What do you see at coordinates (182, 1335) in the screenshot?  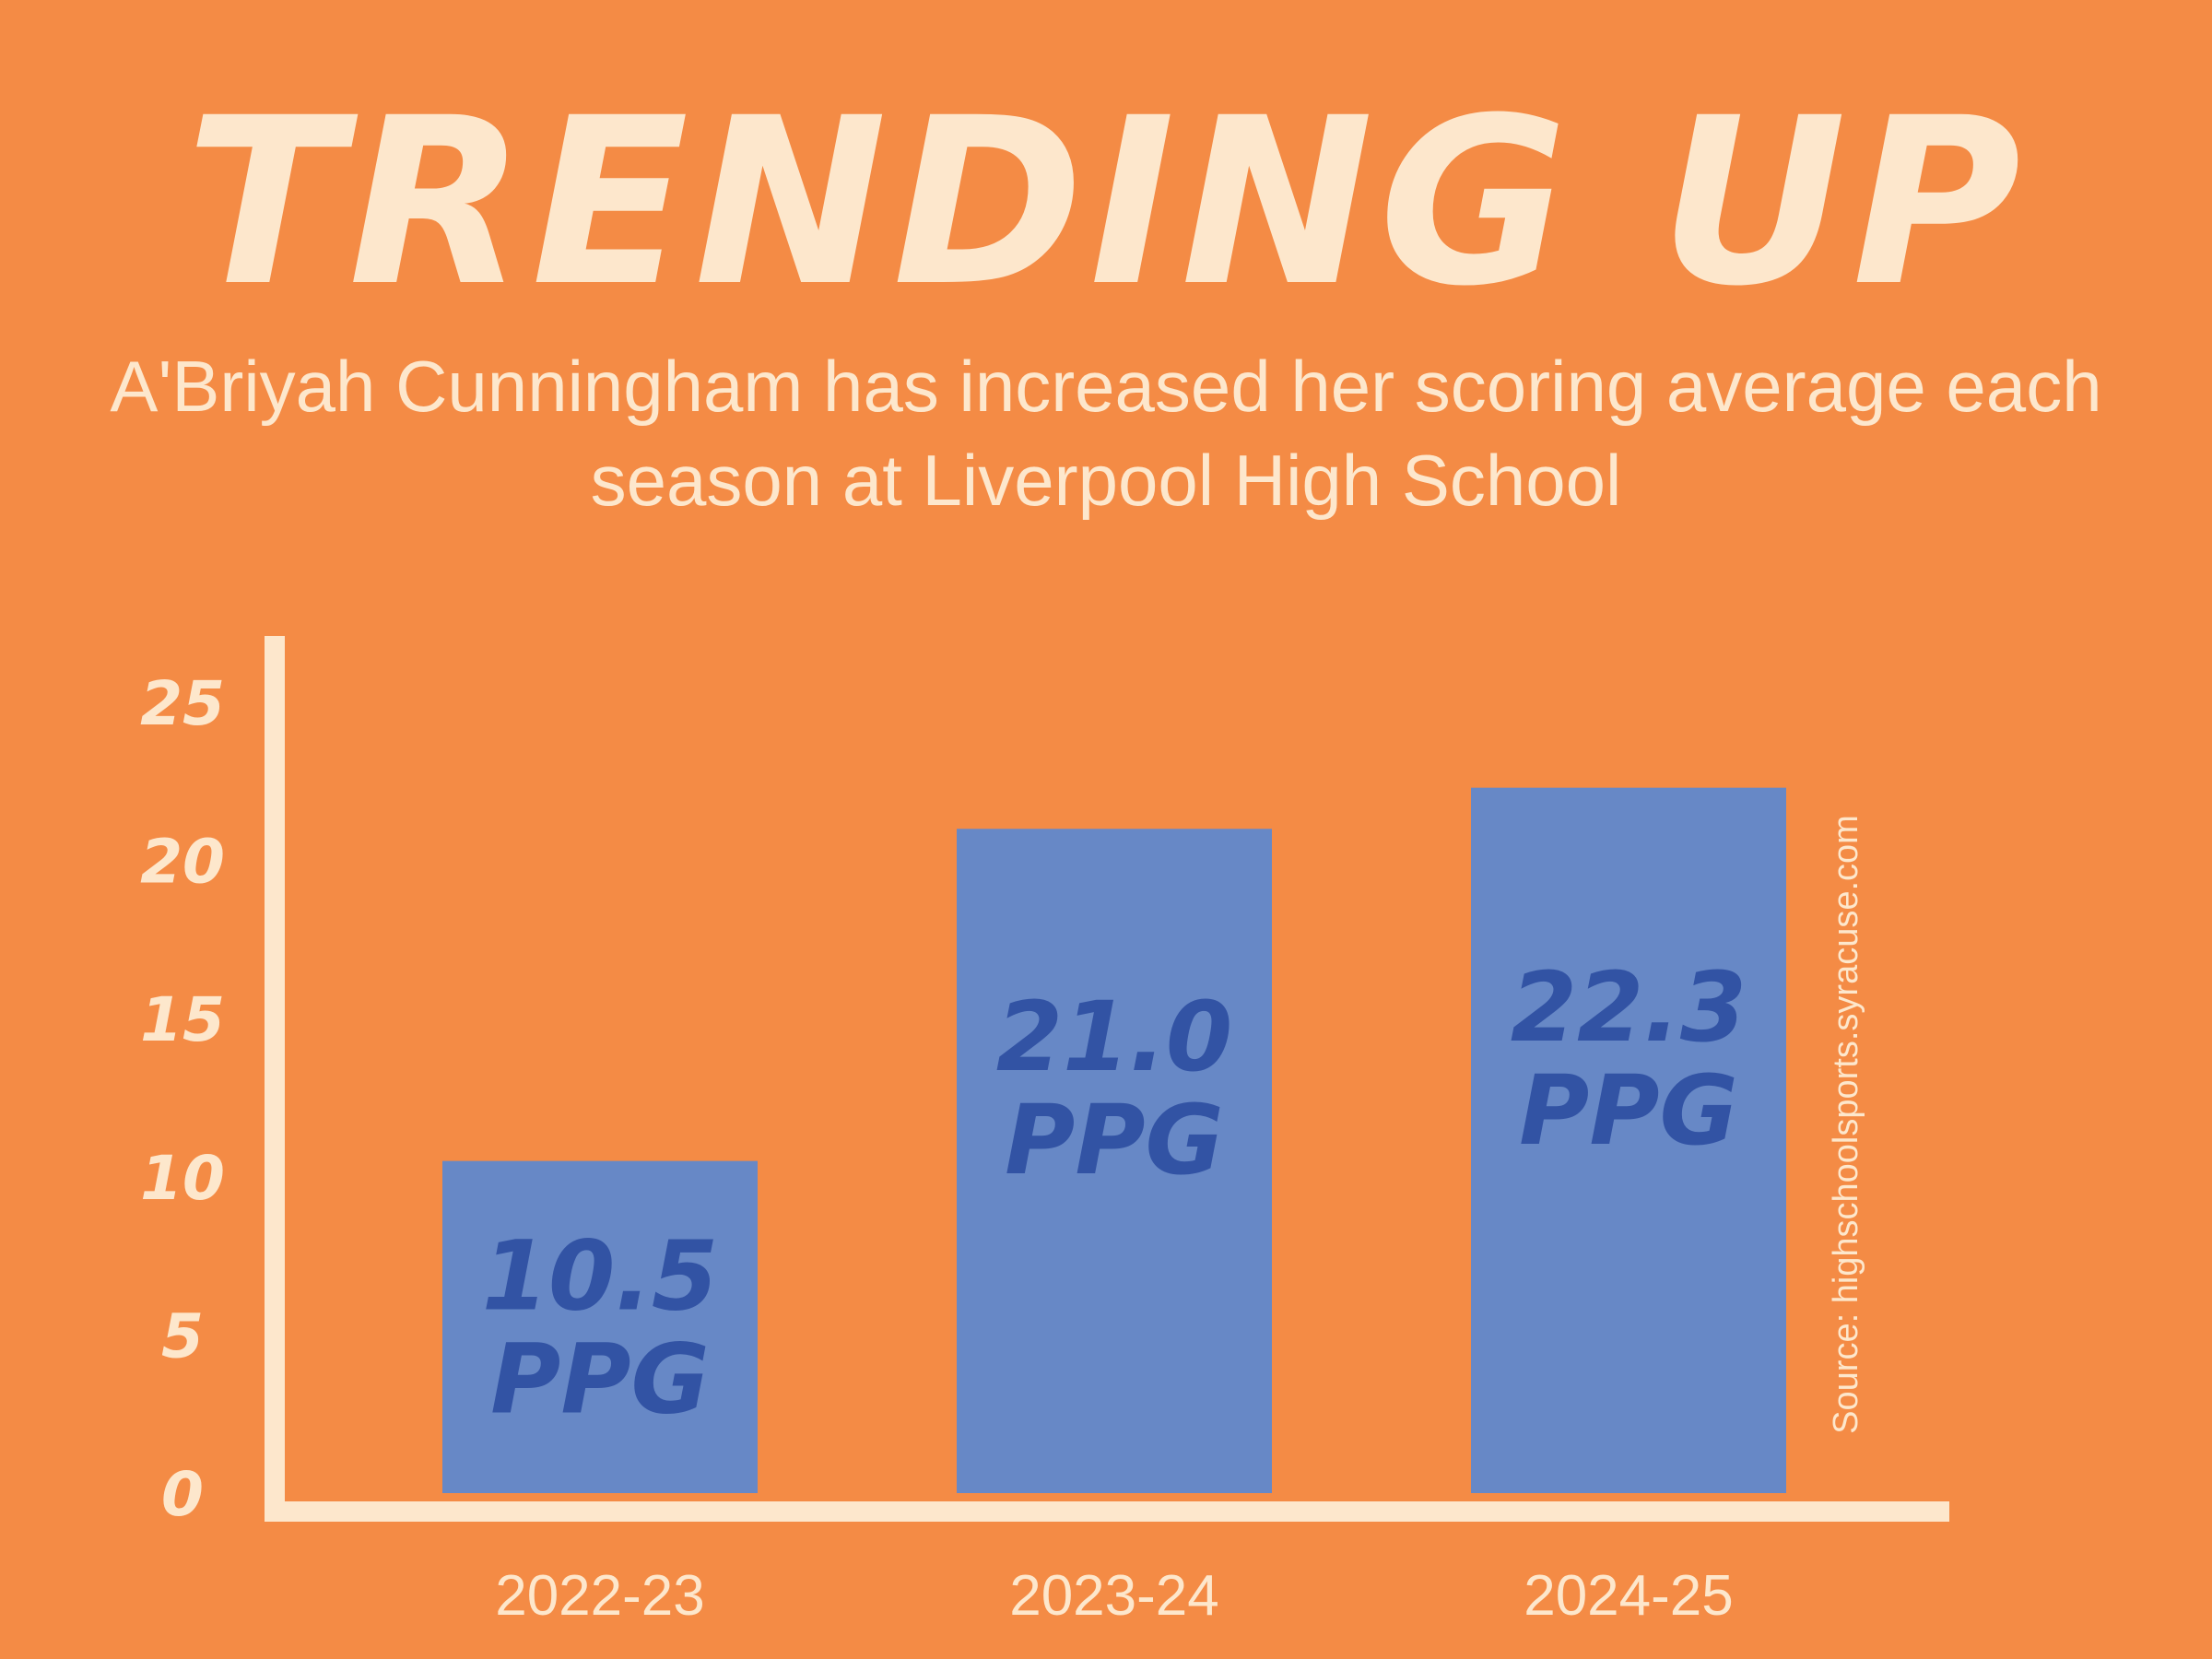 I see `y-tick-label: 5` at bounding box center [182, 1335].